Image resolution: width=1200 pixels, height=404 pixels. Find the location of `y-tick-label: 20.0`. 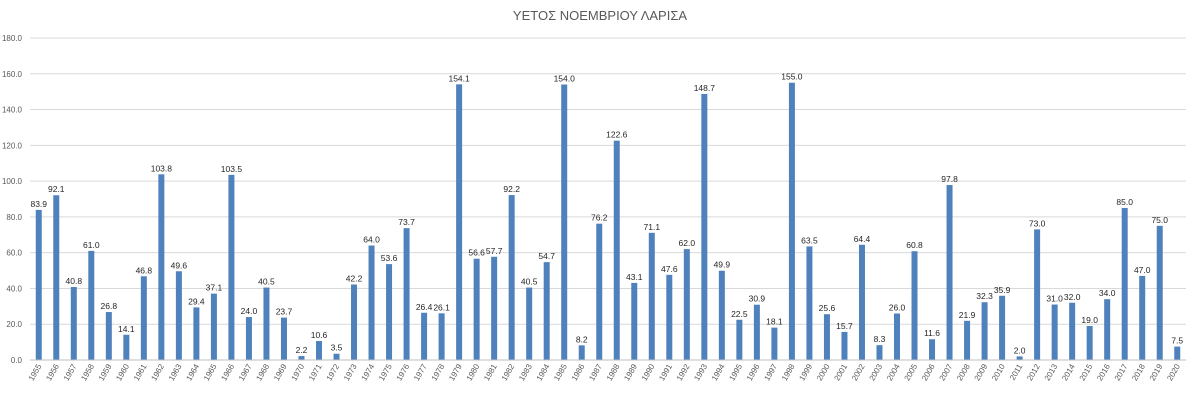

y-tick-label: 20.0 is located at coordinates (14, 324).